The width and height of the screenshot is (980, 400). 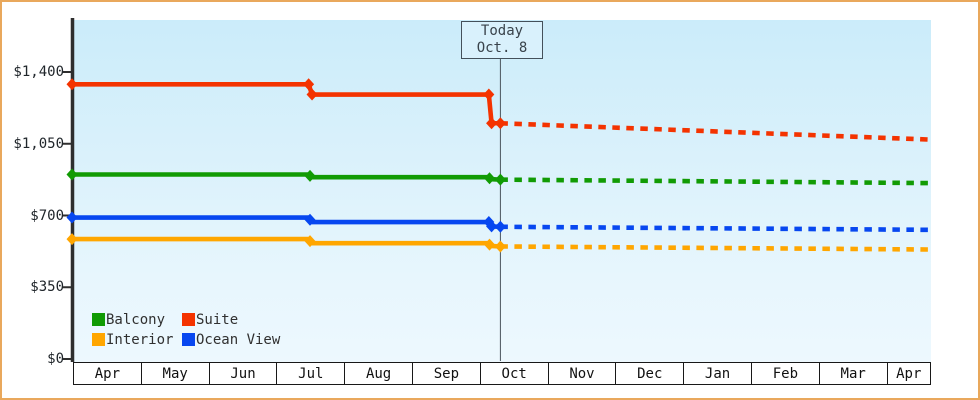 What do you see at coordinates (188, 339) in the screenshot?
I see `legend-swatch-ocean-view` at bounding box center [188, 339].